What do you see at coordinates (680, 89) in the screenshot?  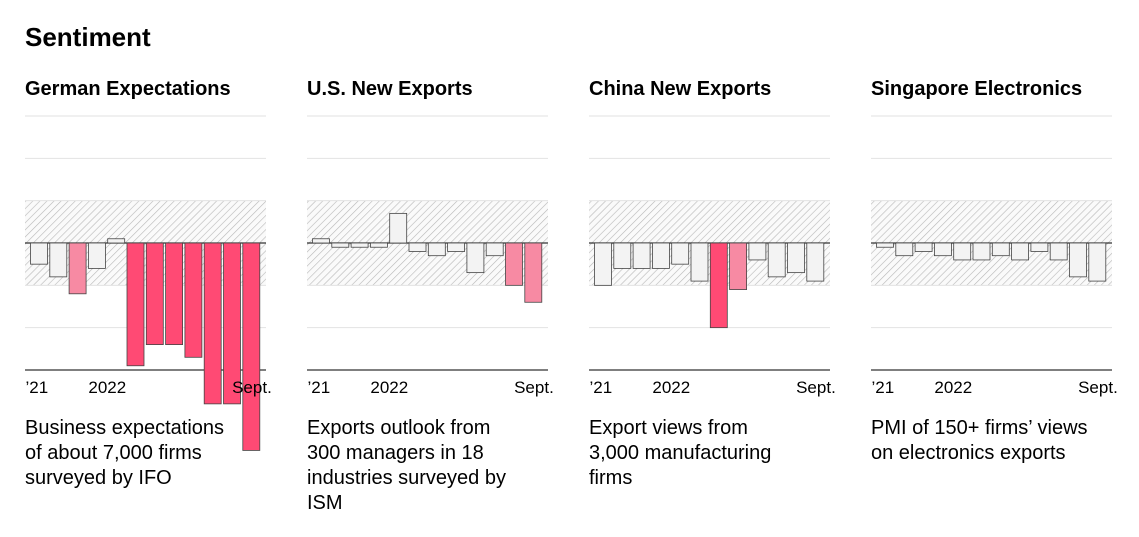 I see `chart-title: China New Exports` at bounding box center [680, 89].